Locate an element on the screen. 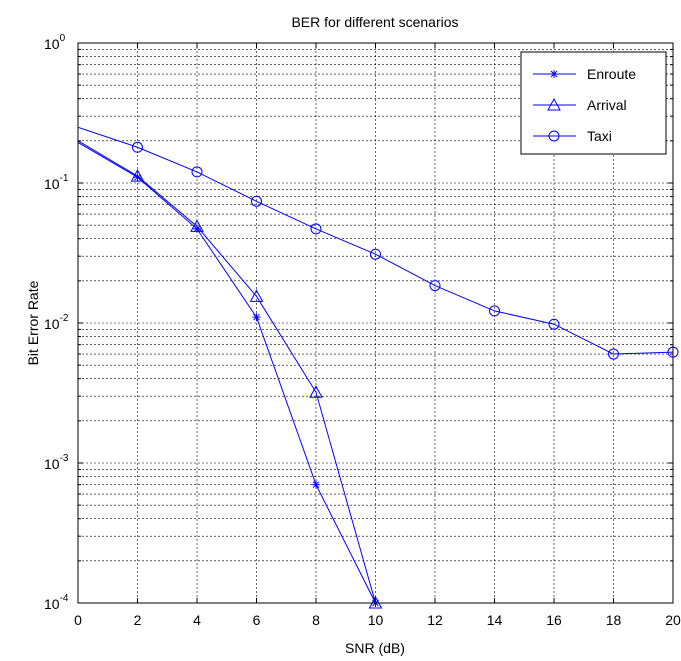 Image resolution: width=681 pixels, height=661 pixels. x-tick-label: 10 is located at coordinates (376, 620).